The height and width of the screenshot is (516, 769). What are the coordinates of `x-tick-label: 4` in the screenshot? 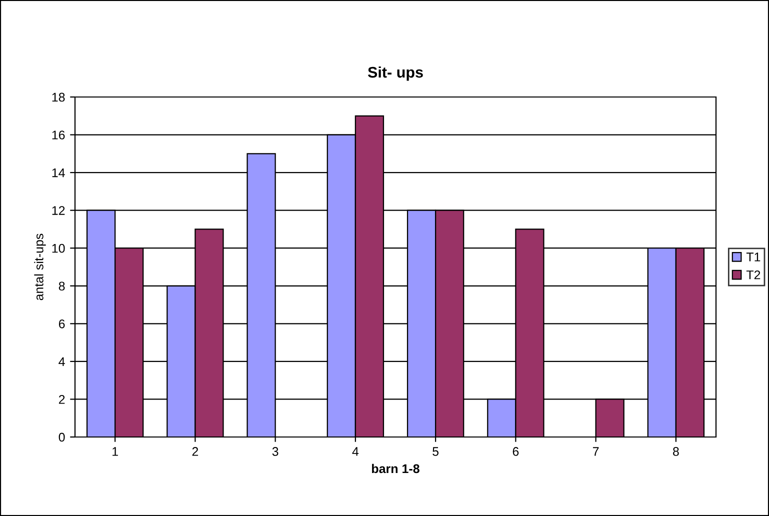 It's located at (355, 451).